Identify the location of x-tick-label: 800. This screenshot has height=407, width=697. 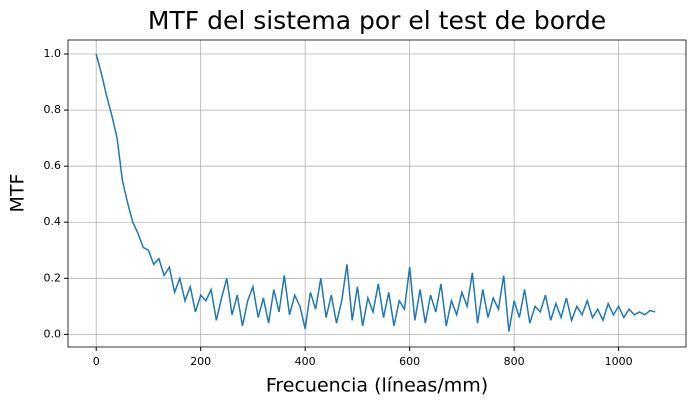
(514, 361).